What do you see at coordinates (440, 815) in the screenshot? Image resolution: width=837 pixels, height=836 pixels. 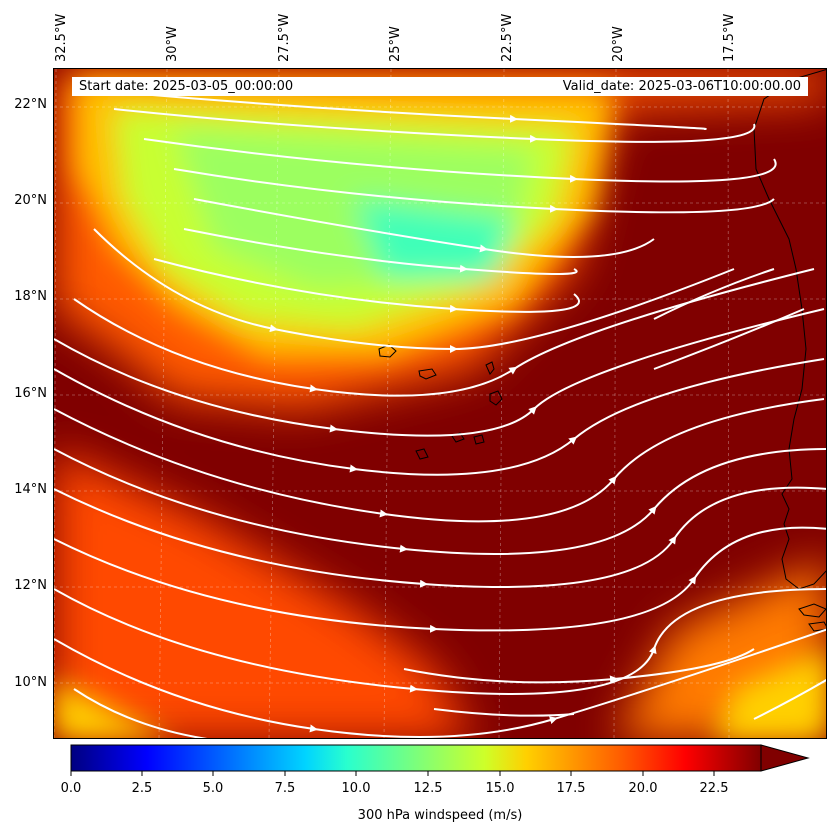 I see `colorbar-label: 300 hPa windspeed (m/s)` at bounding box center [440, 815].